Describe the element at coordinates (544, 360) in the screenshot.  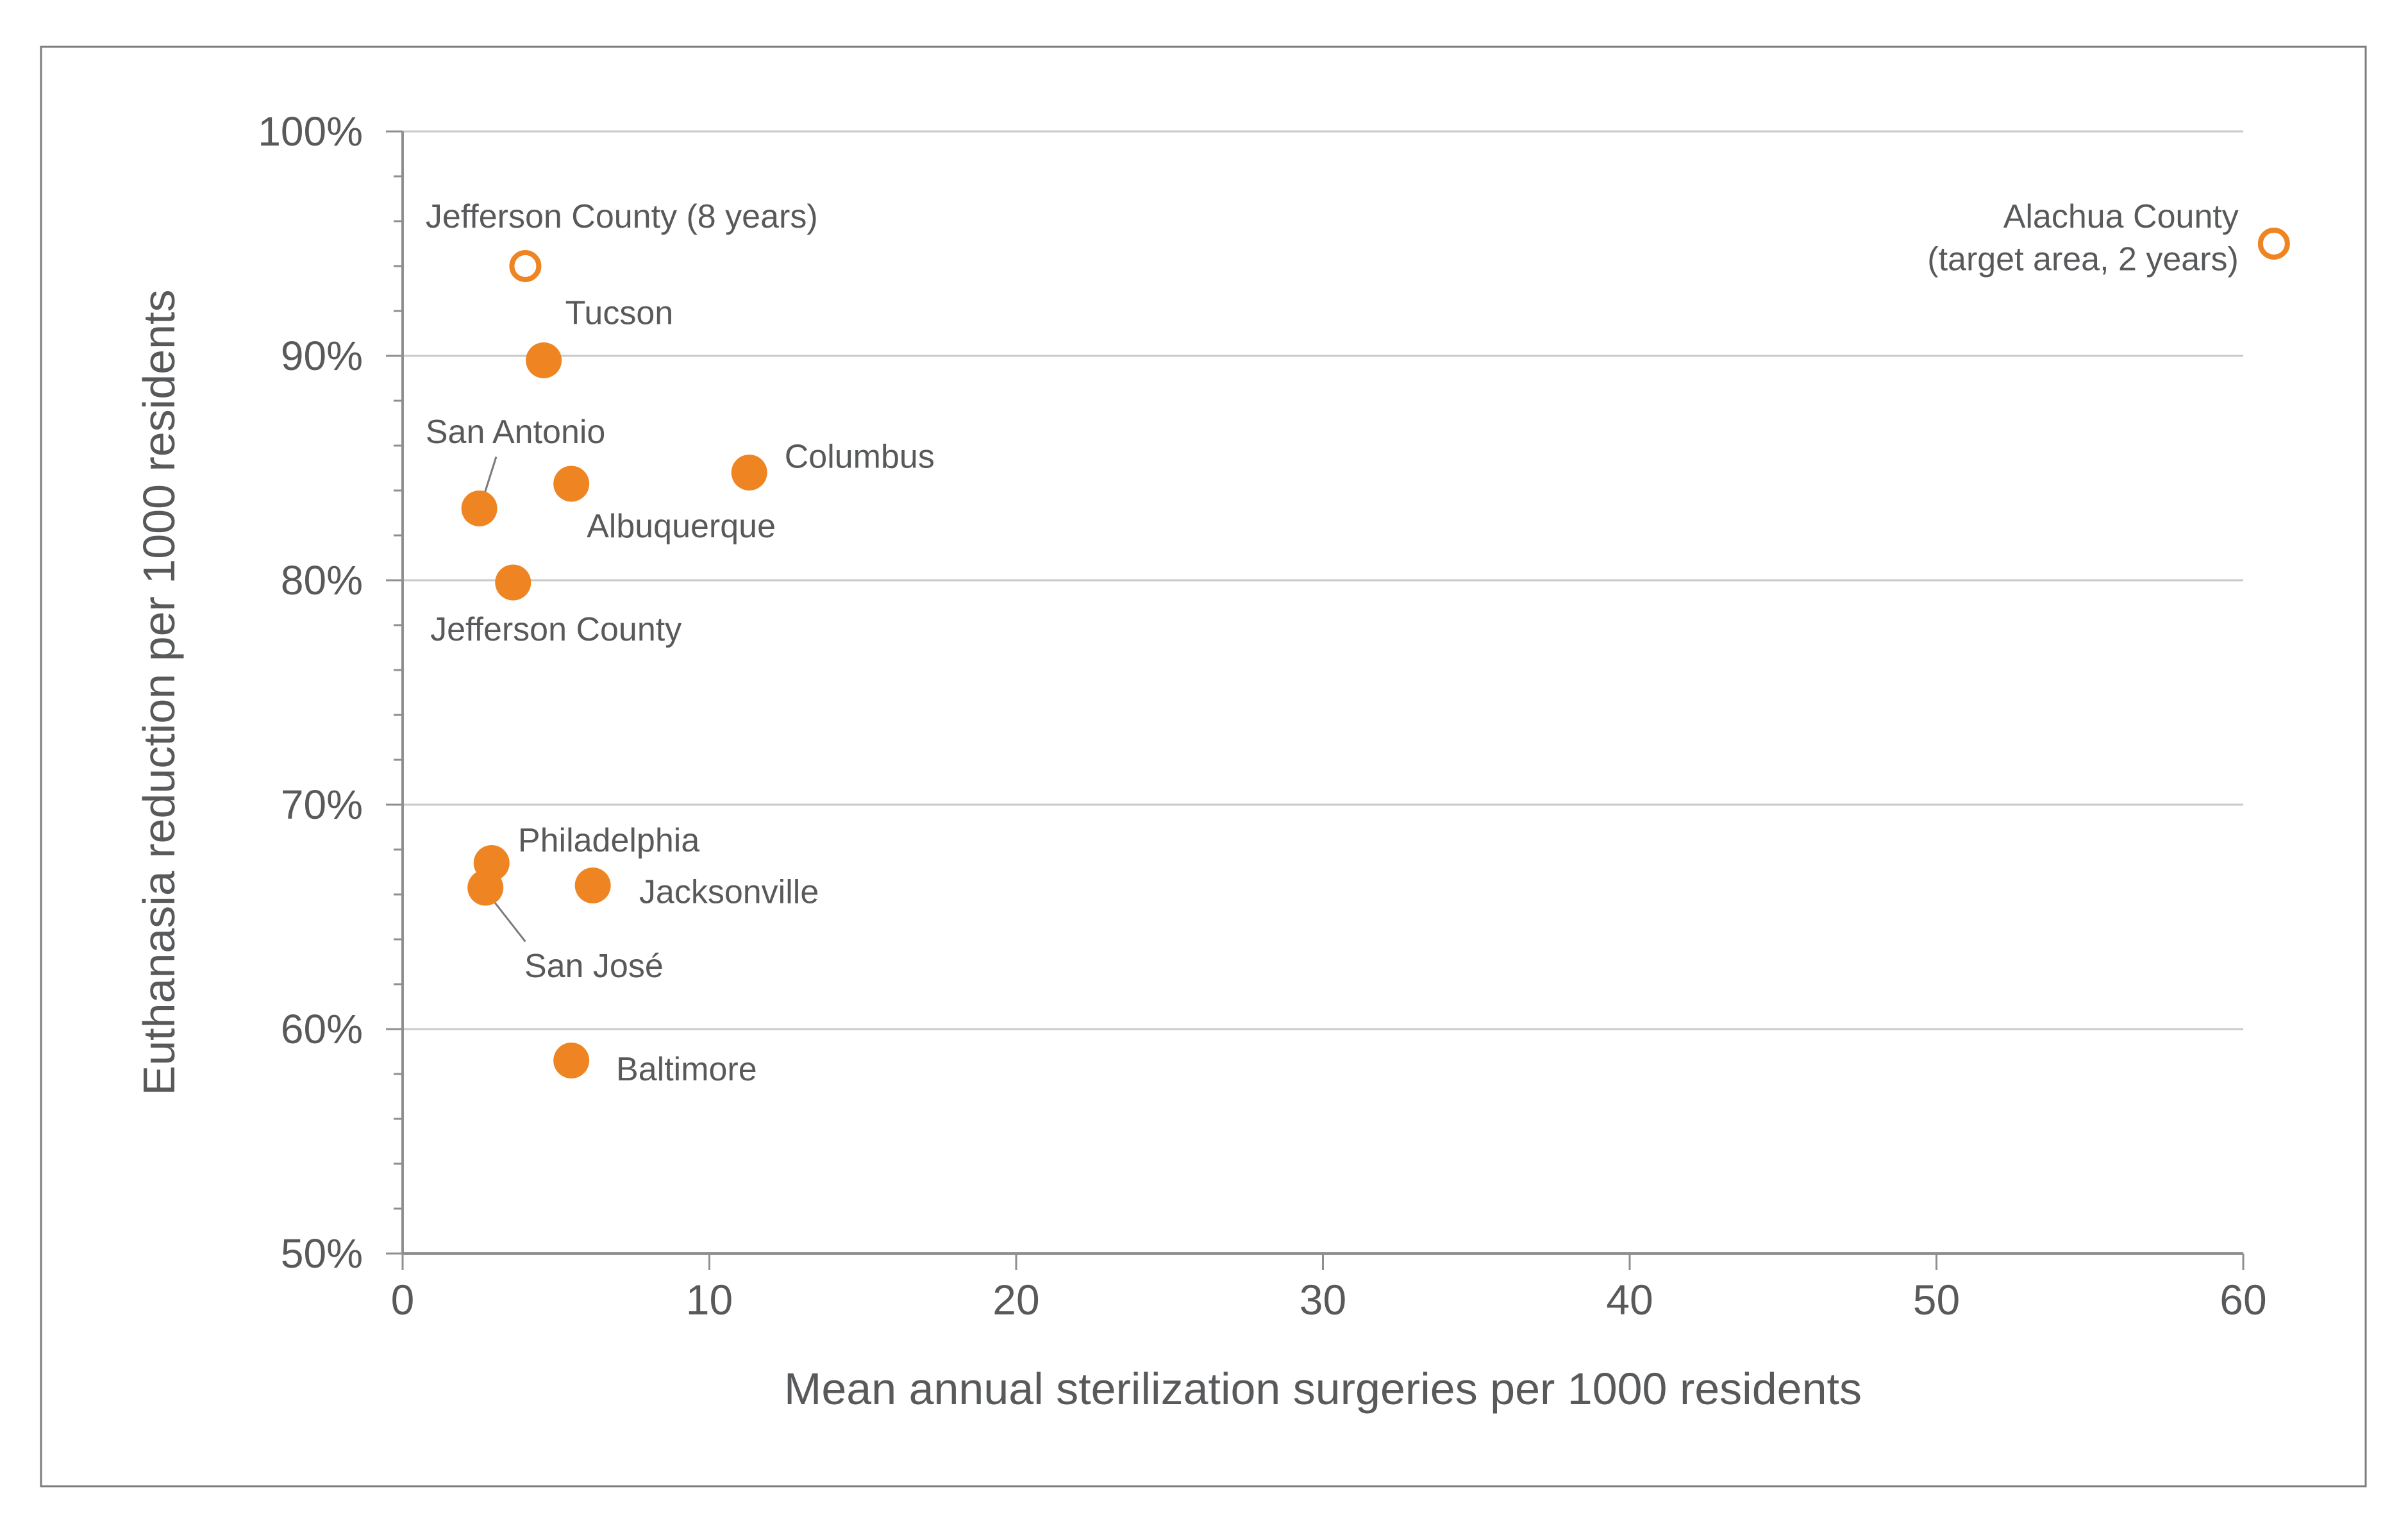
I see `data-point-tucson` at that location.